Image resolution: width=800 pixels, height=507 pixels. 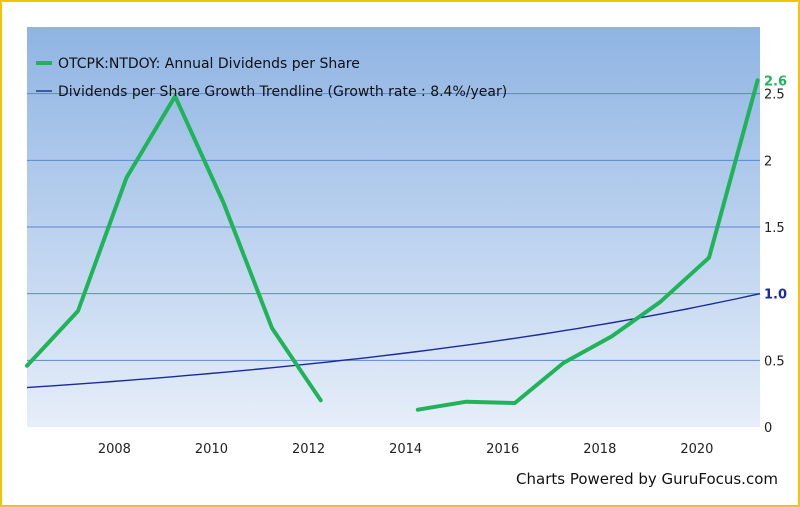 I want to click on y-tick-label: 2, so click(x=768, y=161).